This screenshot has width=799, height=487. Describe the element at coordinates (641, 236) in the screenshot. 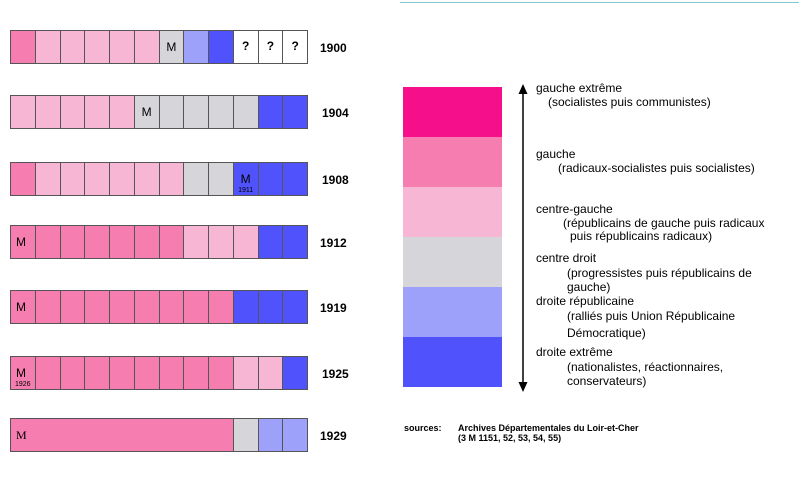

I see `legend-description: puis républicains radicaux)` at that location.